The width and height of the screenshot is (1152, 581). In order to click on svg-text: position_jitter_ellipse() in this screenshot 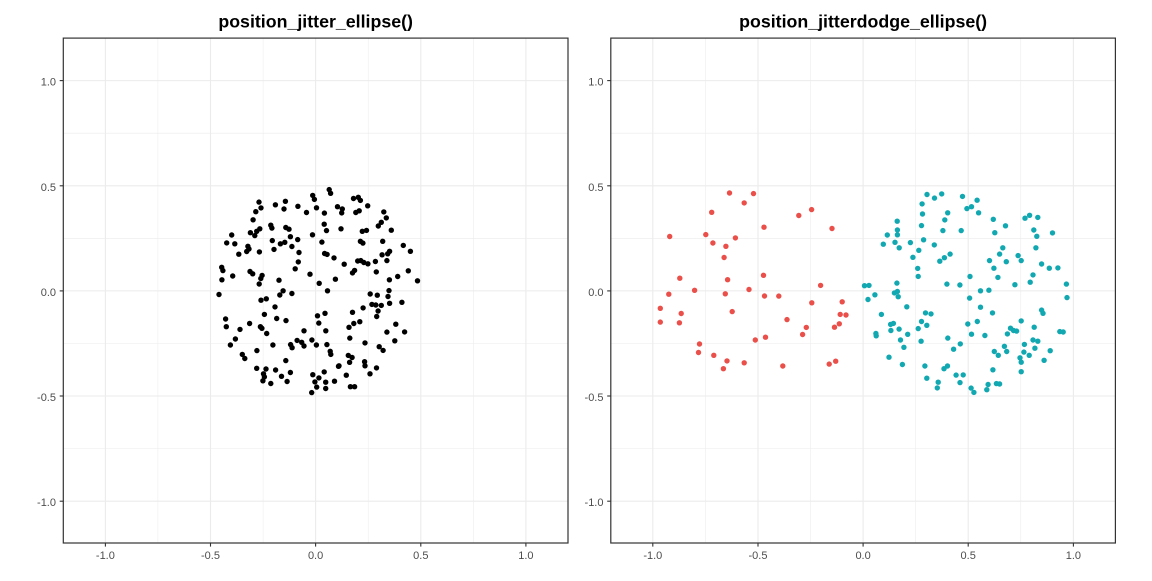, I will do `click(315, 21)`.